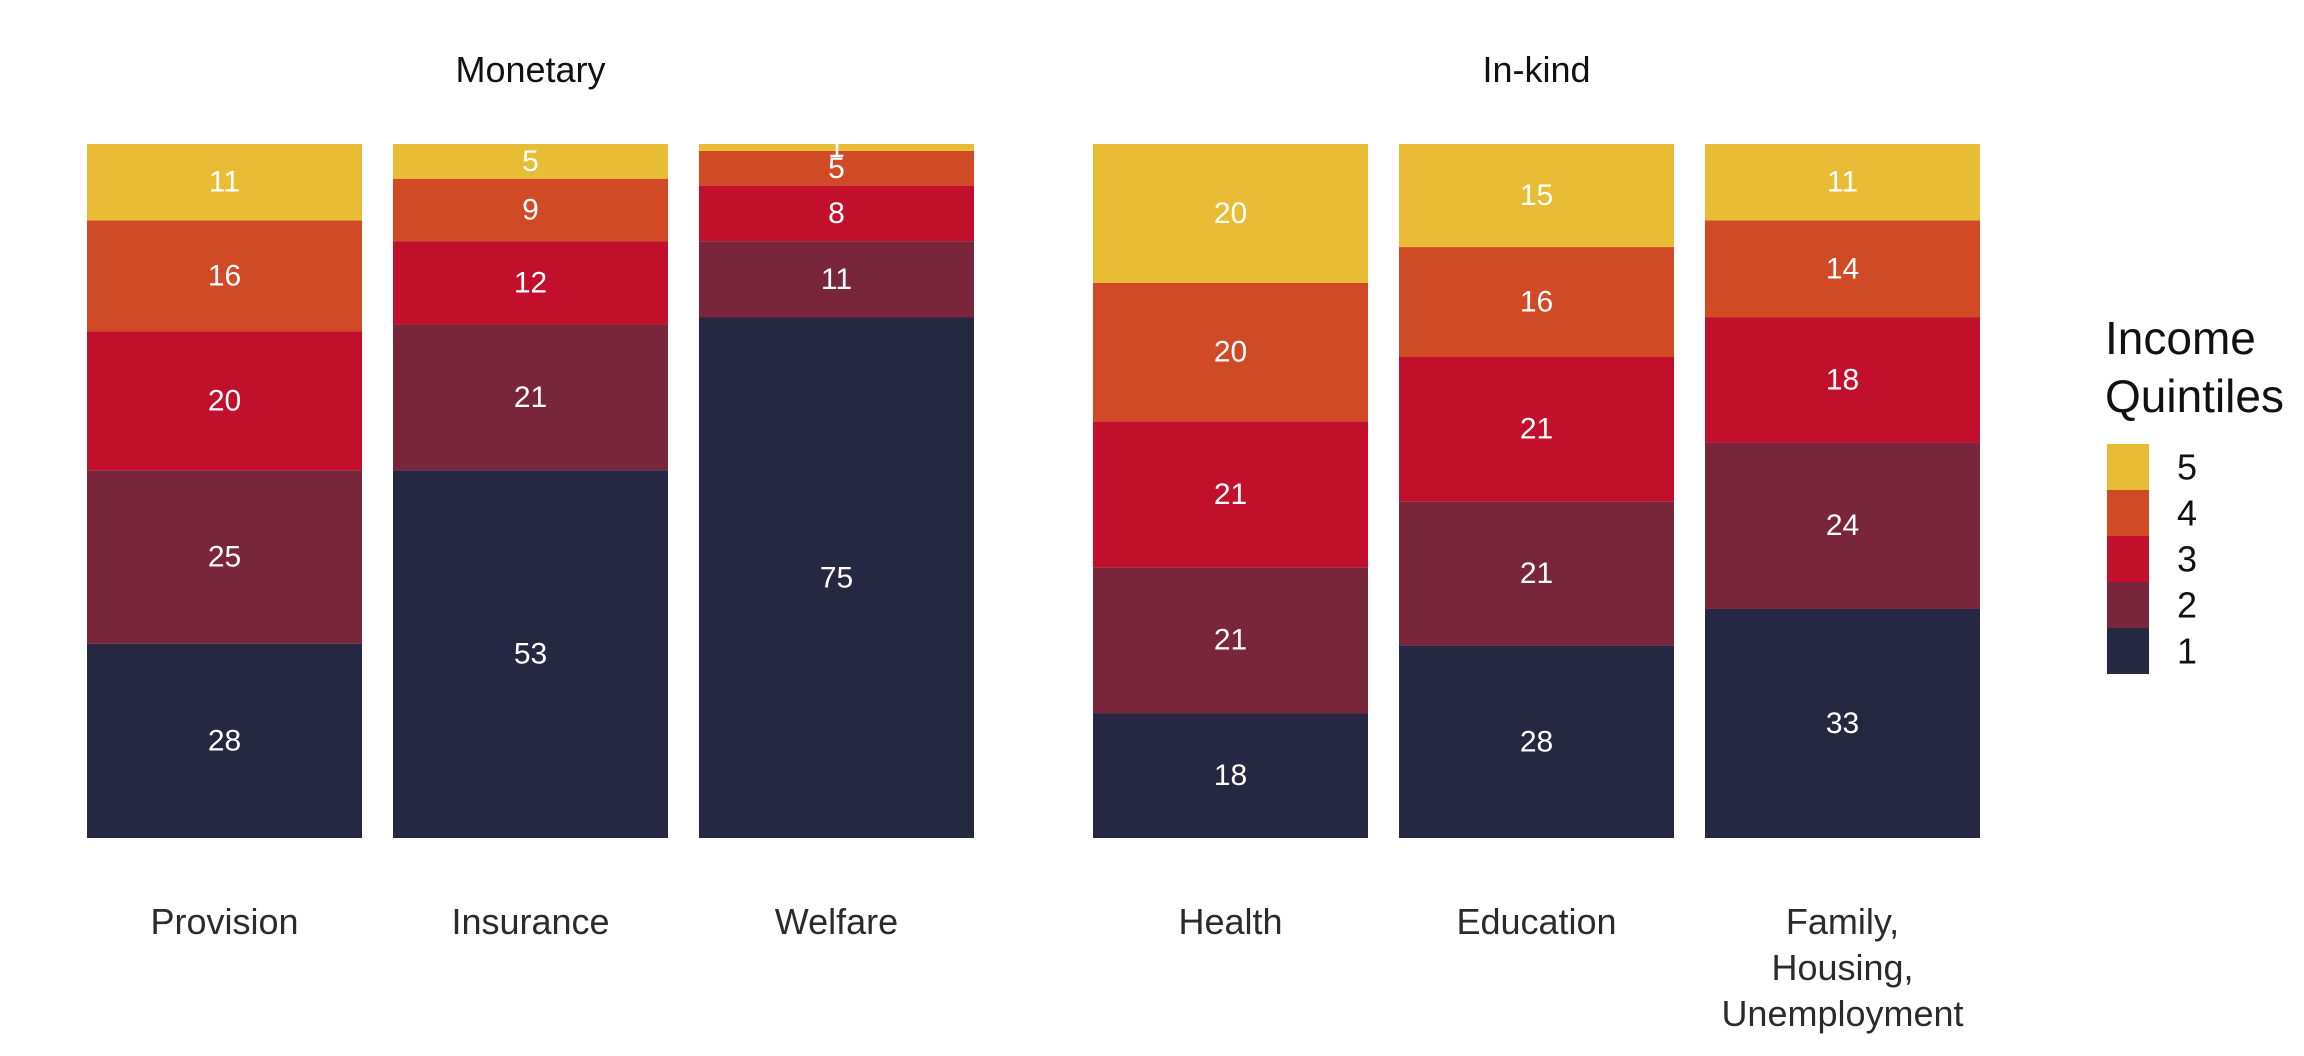  What do you see at coordinates (2152, 651) in the screenshot?
I see `legend-item-1: 1` at bounding box center [2152, 651].